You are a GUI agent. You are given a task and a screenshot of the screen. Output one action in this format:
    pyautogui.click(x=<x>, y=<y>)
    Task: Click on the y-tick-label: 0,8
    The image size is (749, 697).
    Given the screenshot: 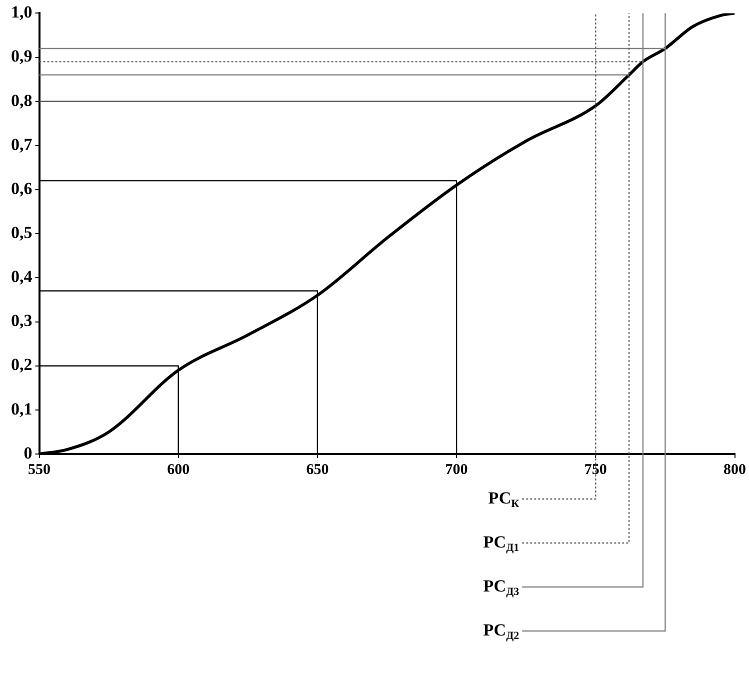 What is the action you would take?
    pyautogui.click(x=21, y=100)
    